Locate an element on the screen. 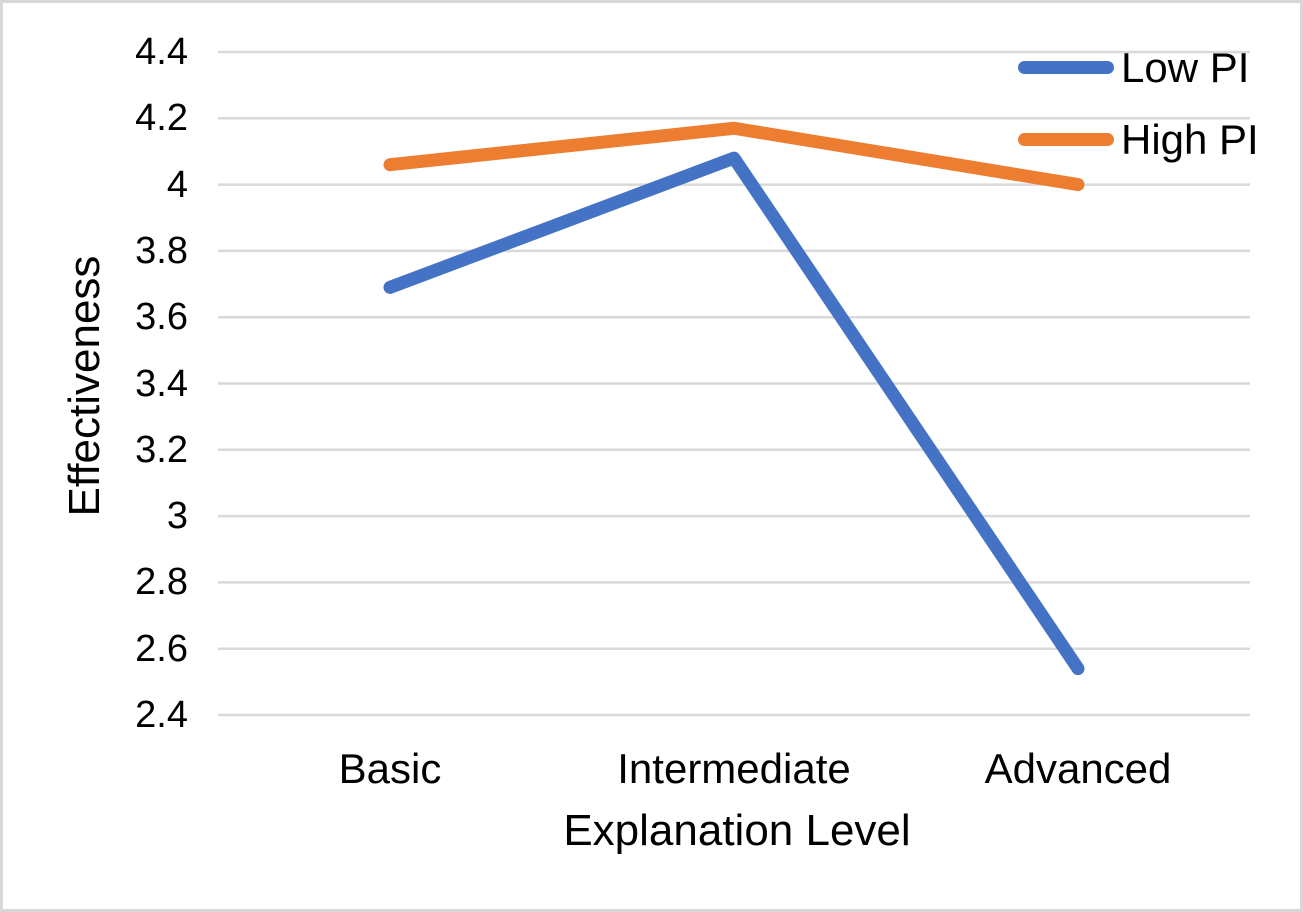  series-line-high-pi is located at coordinates (734, 156).